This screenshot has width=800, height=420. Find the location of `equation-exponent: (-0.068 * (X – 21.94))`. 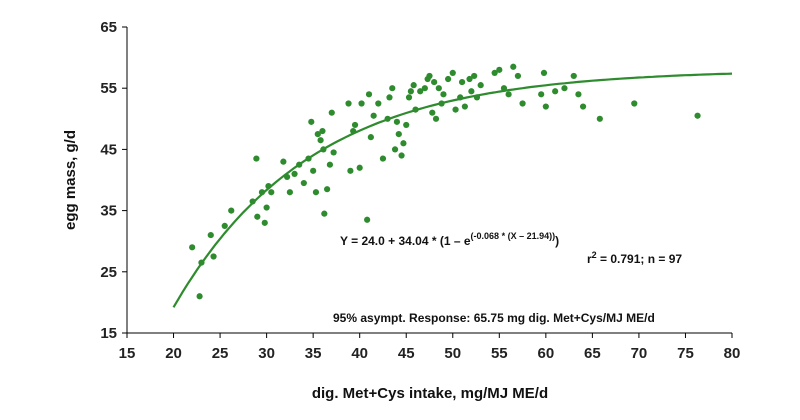

equation-exponent: (-0.068 * (X – 21.94)) is located at coordinates (513, 236).